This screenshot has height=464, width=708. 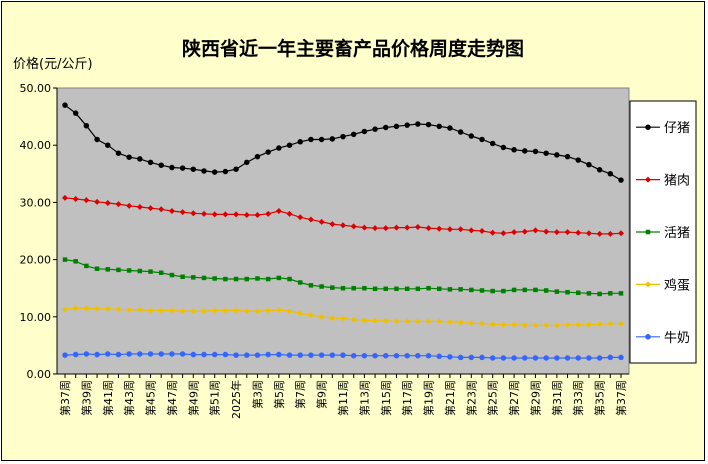 I want to click on legend-label: 鸡蛋, so click(x=677, y=285).